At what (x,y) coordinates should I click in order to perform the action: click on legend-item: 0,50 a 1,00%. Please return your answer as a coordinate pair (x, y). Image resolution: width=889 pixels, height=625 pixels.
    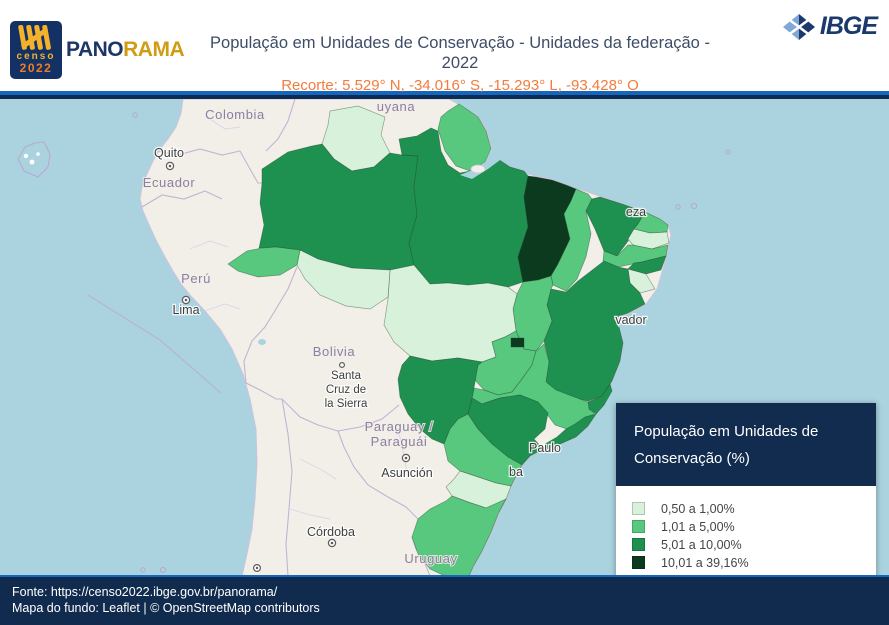
    Looking at the image, I should click on (746, 508).